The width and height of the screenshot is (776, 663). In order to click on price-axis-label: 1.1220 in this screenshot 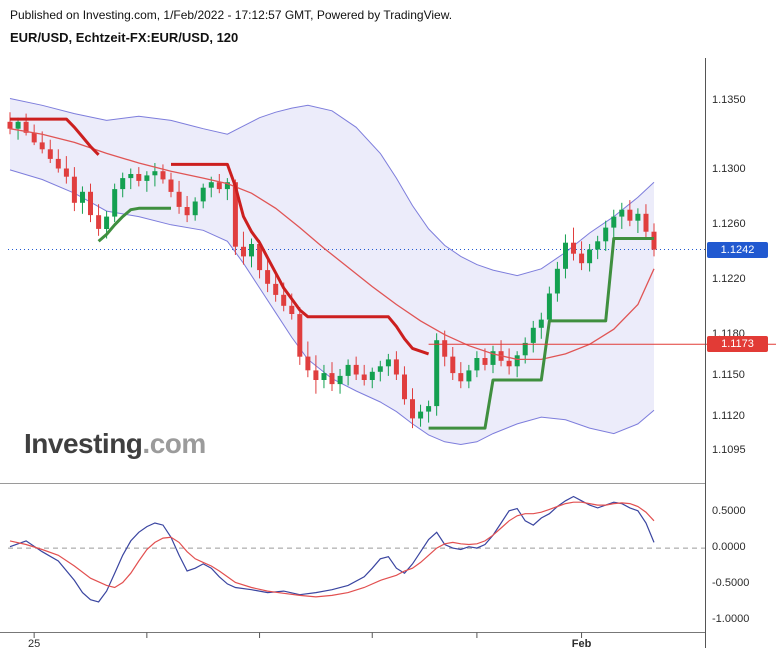, I will do `click(729, 278)`.